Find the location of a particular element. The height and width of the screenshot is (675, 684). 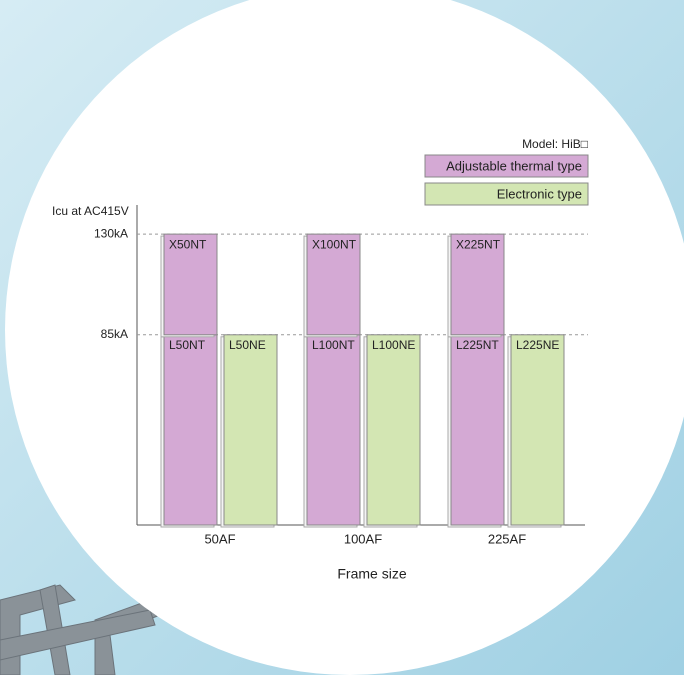

bar-label: X50NT is located at coordinates (188, 244).